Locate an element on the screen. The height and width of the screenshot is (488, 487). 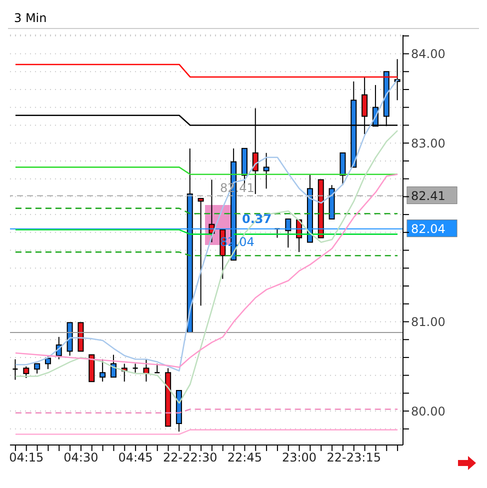
y-tick-label: 80.00 is located at coordinates (428, 411).